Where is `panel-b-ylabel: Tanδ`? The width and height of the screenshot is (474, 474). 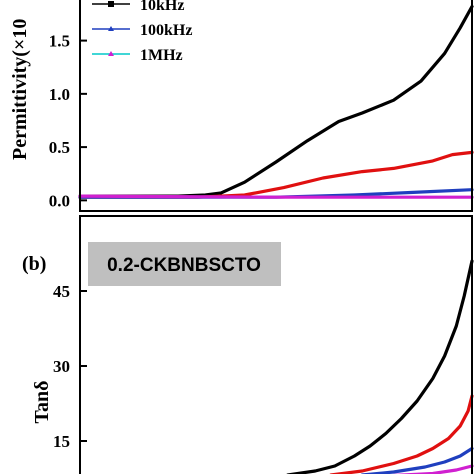 panel-b-ylabel: Tanδ is located at coordinates (42, 401).